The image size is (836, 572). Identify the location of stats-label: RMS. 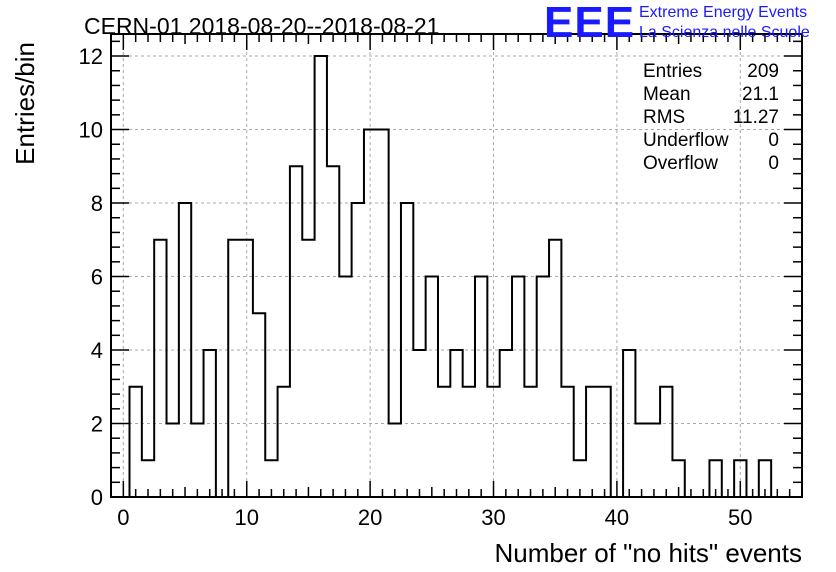
(664, 117).